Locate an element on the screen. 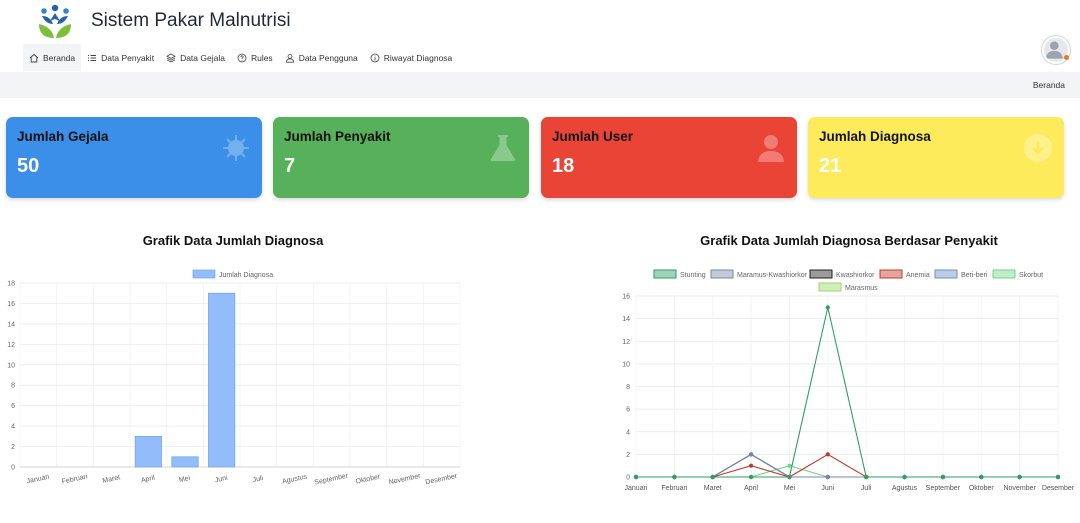 The image size is (1080, 523). question-icon is located at coordinates (242, 57).